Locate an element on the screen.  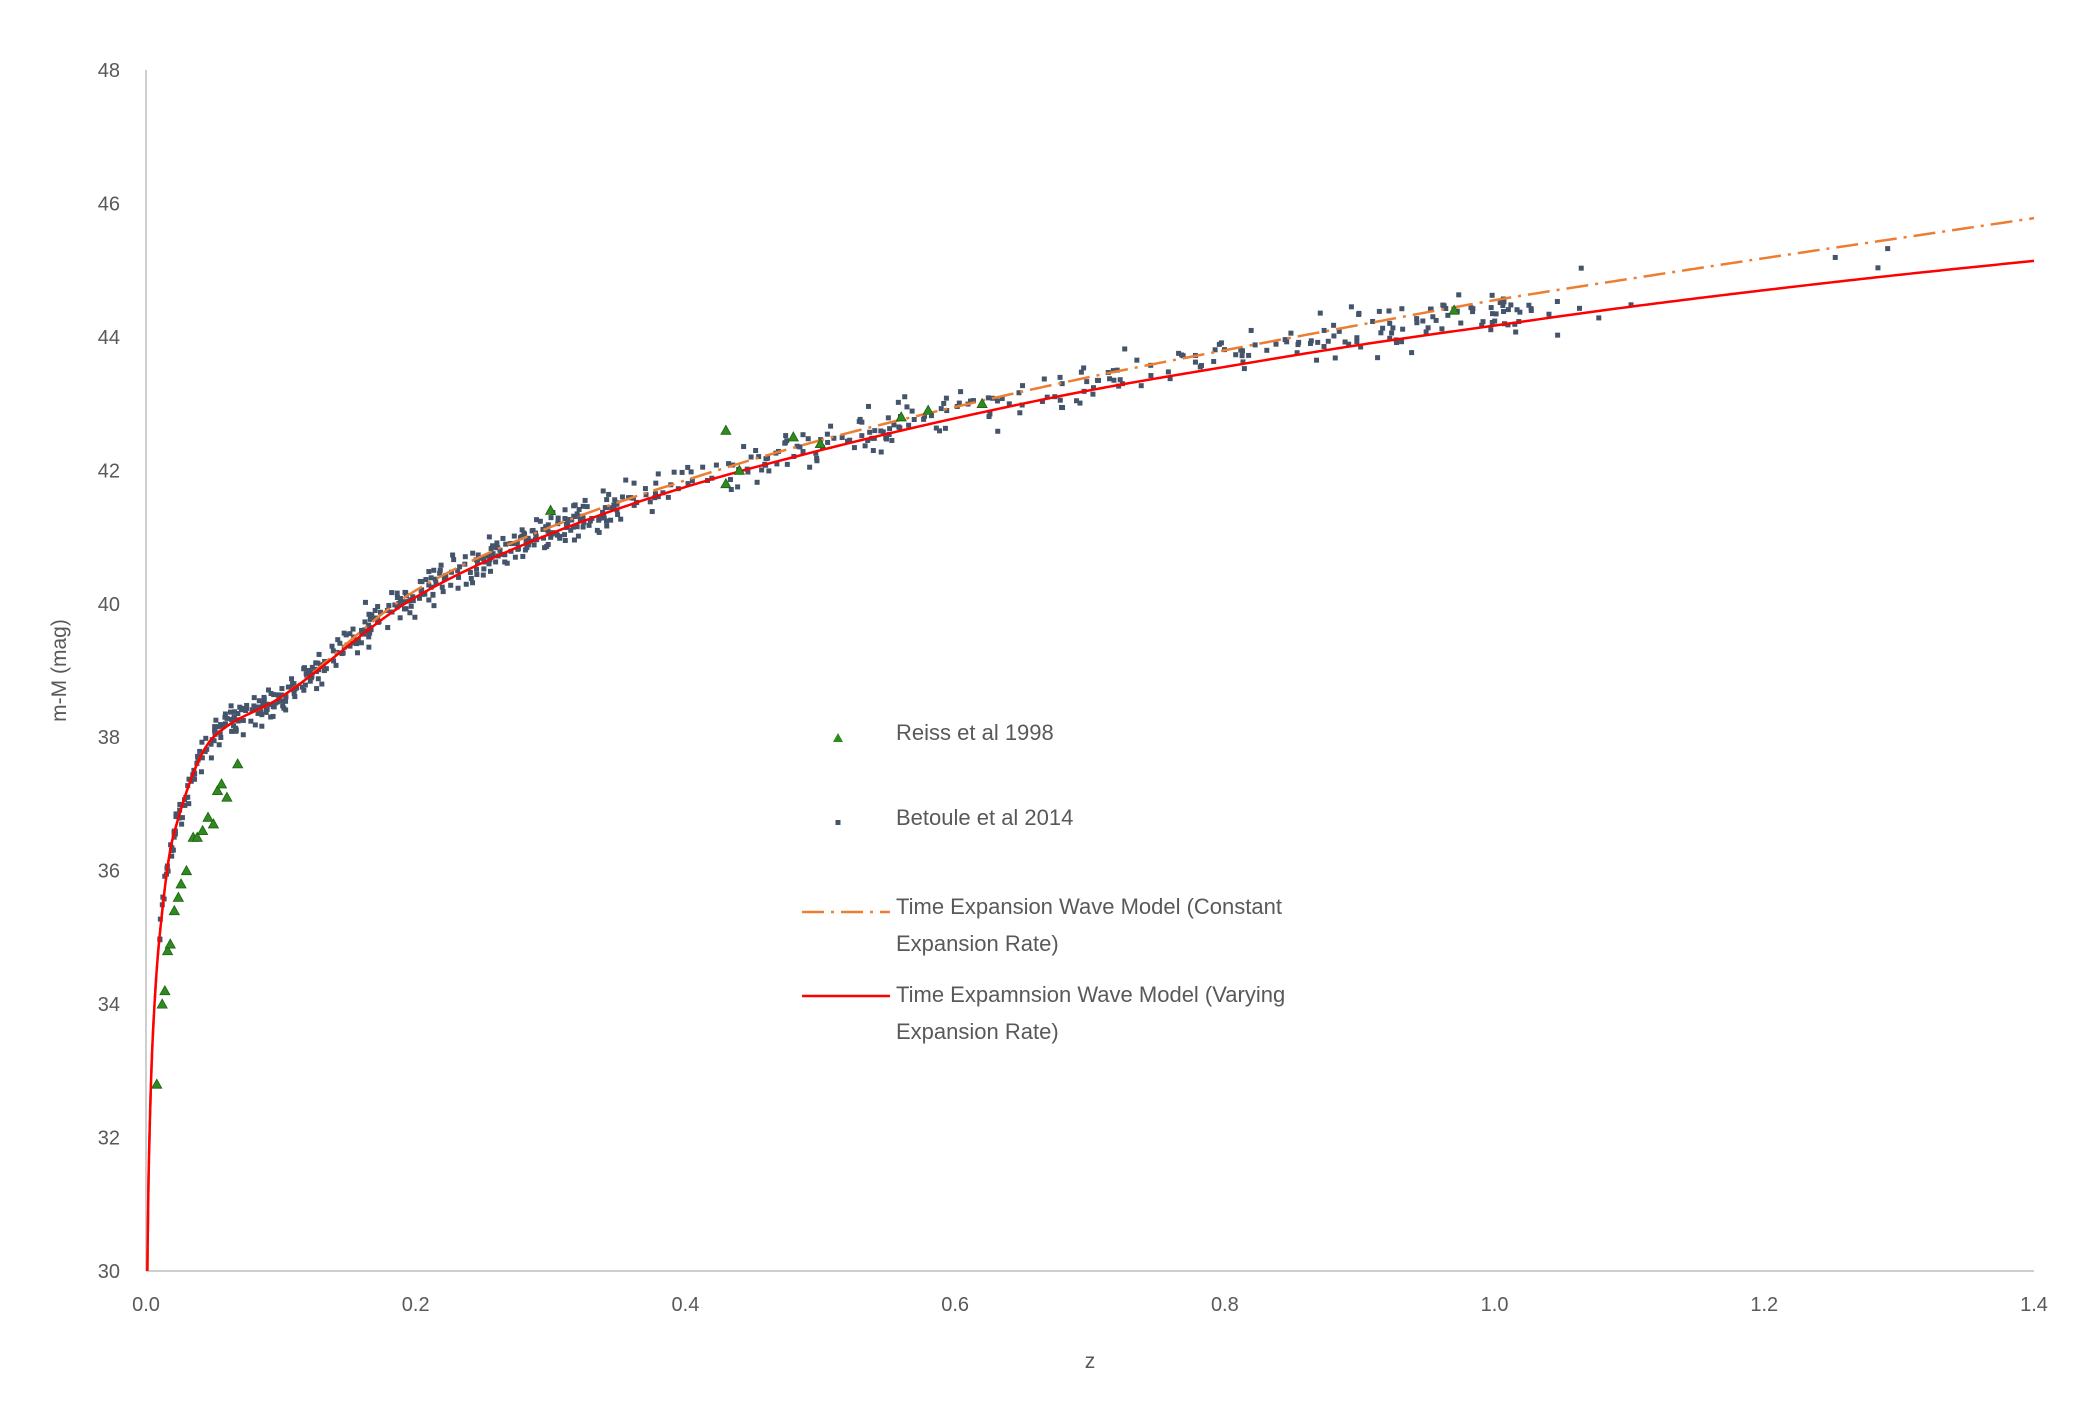
y-tick-label: 48 is located at coordinates (109, 71).